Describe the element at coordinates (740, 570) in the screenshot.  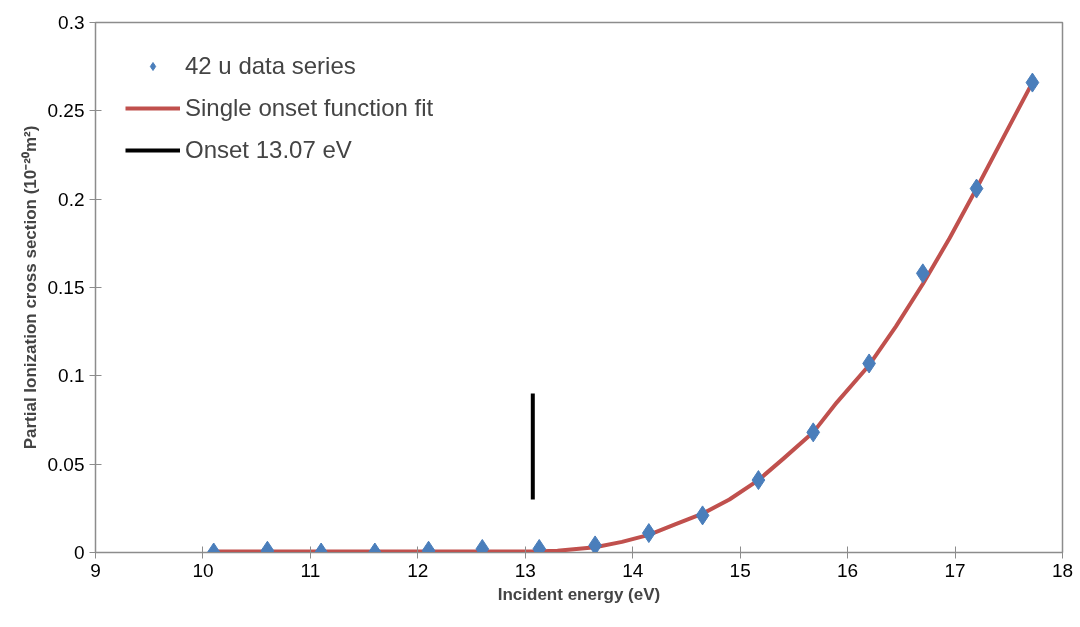
I see `x-tick-label: 15` at that location.